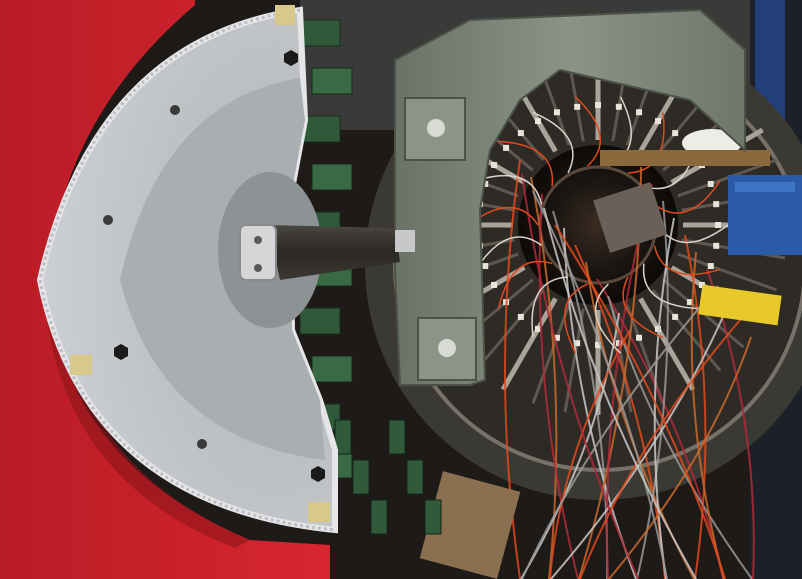 The width and height of the screenshot is (802, 579). Describe the element at coordinates (685, 158) in the screenshot. I see `brass-support-beam` at that location.